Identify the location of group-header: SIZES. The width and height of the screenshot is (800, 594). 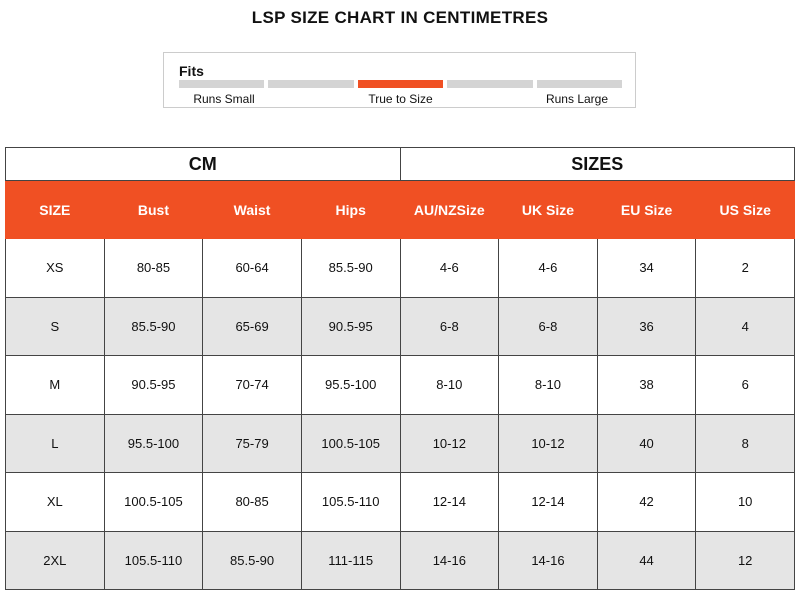
(597, 164).